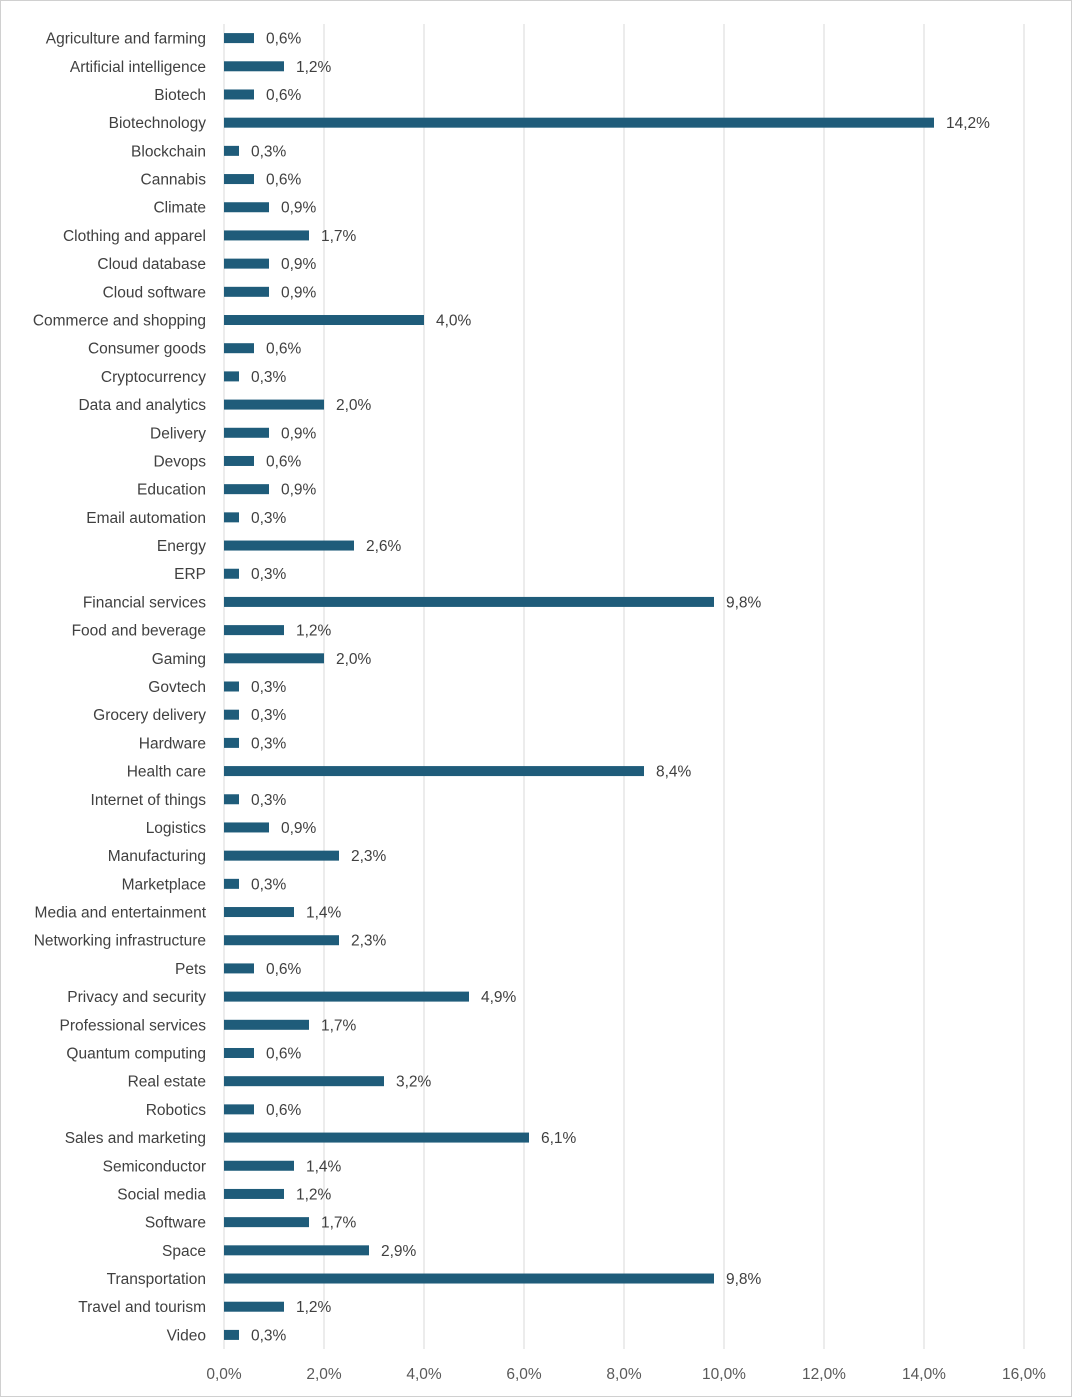 The width and height of the screenshot is (1072, 1397). Describe the element at coordinates (156, 1279) in the screenshot. I see `category-label: Transportation` at that location.